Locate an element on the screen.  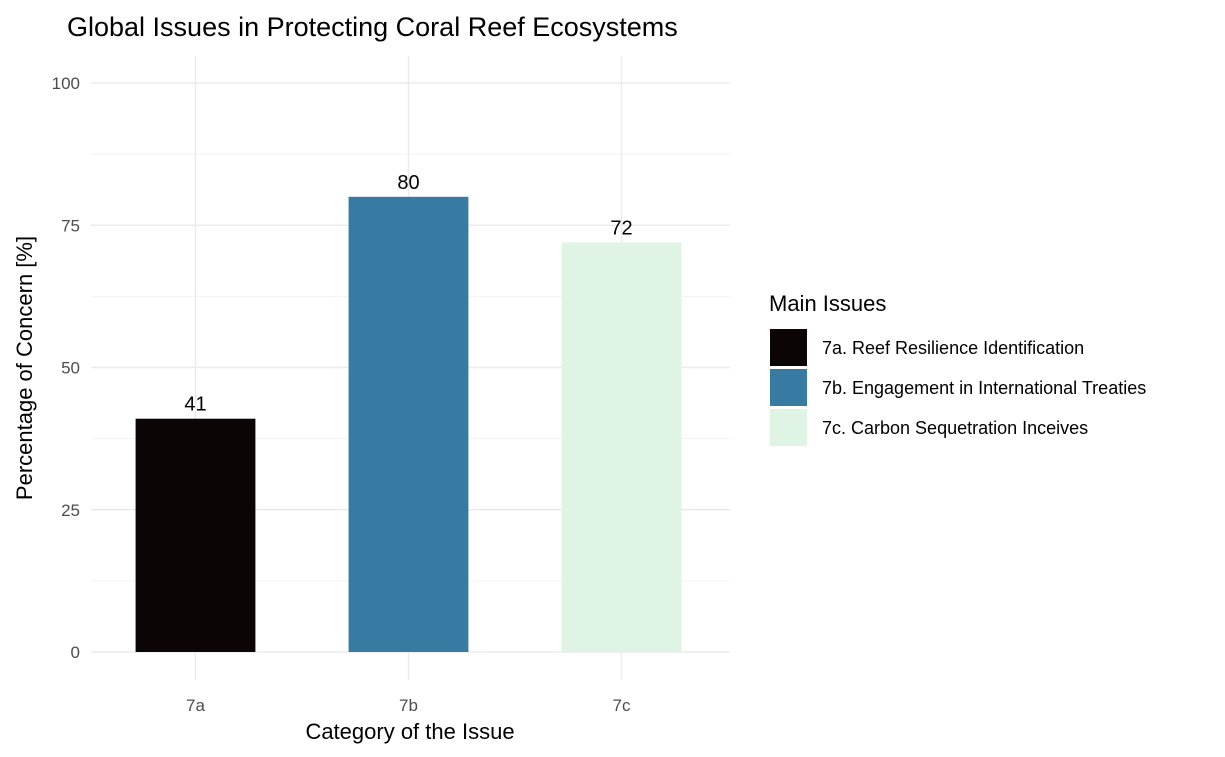
x-axis-title: Category of the Issue is located at coordinates (409, 731).